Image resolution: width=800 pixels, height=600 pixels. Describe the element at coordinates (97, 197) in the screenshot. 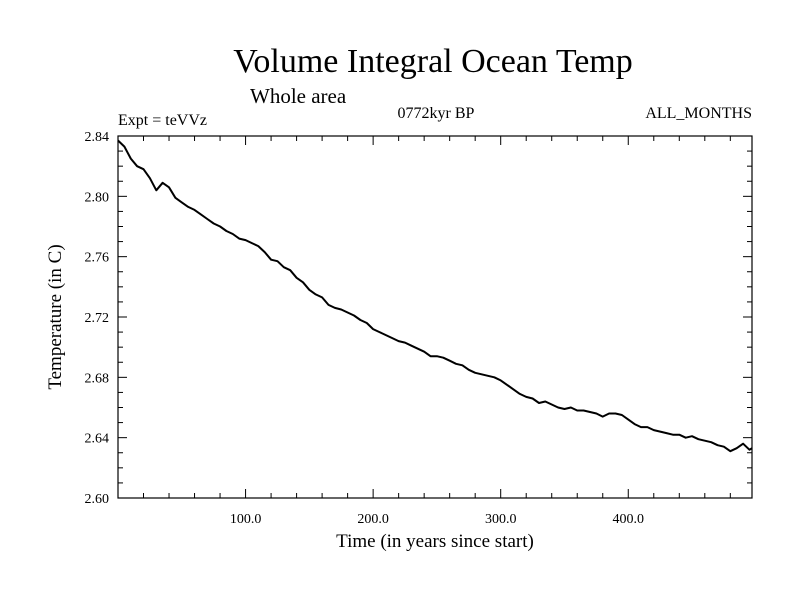

I see `y-tick-label: 2.80` at that location.